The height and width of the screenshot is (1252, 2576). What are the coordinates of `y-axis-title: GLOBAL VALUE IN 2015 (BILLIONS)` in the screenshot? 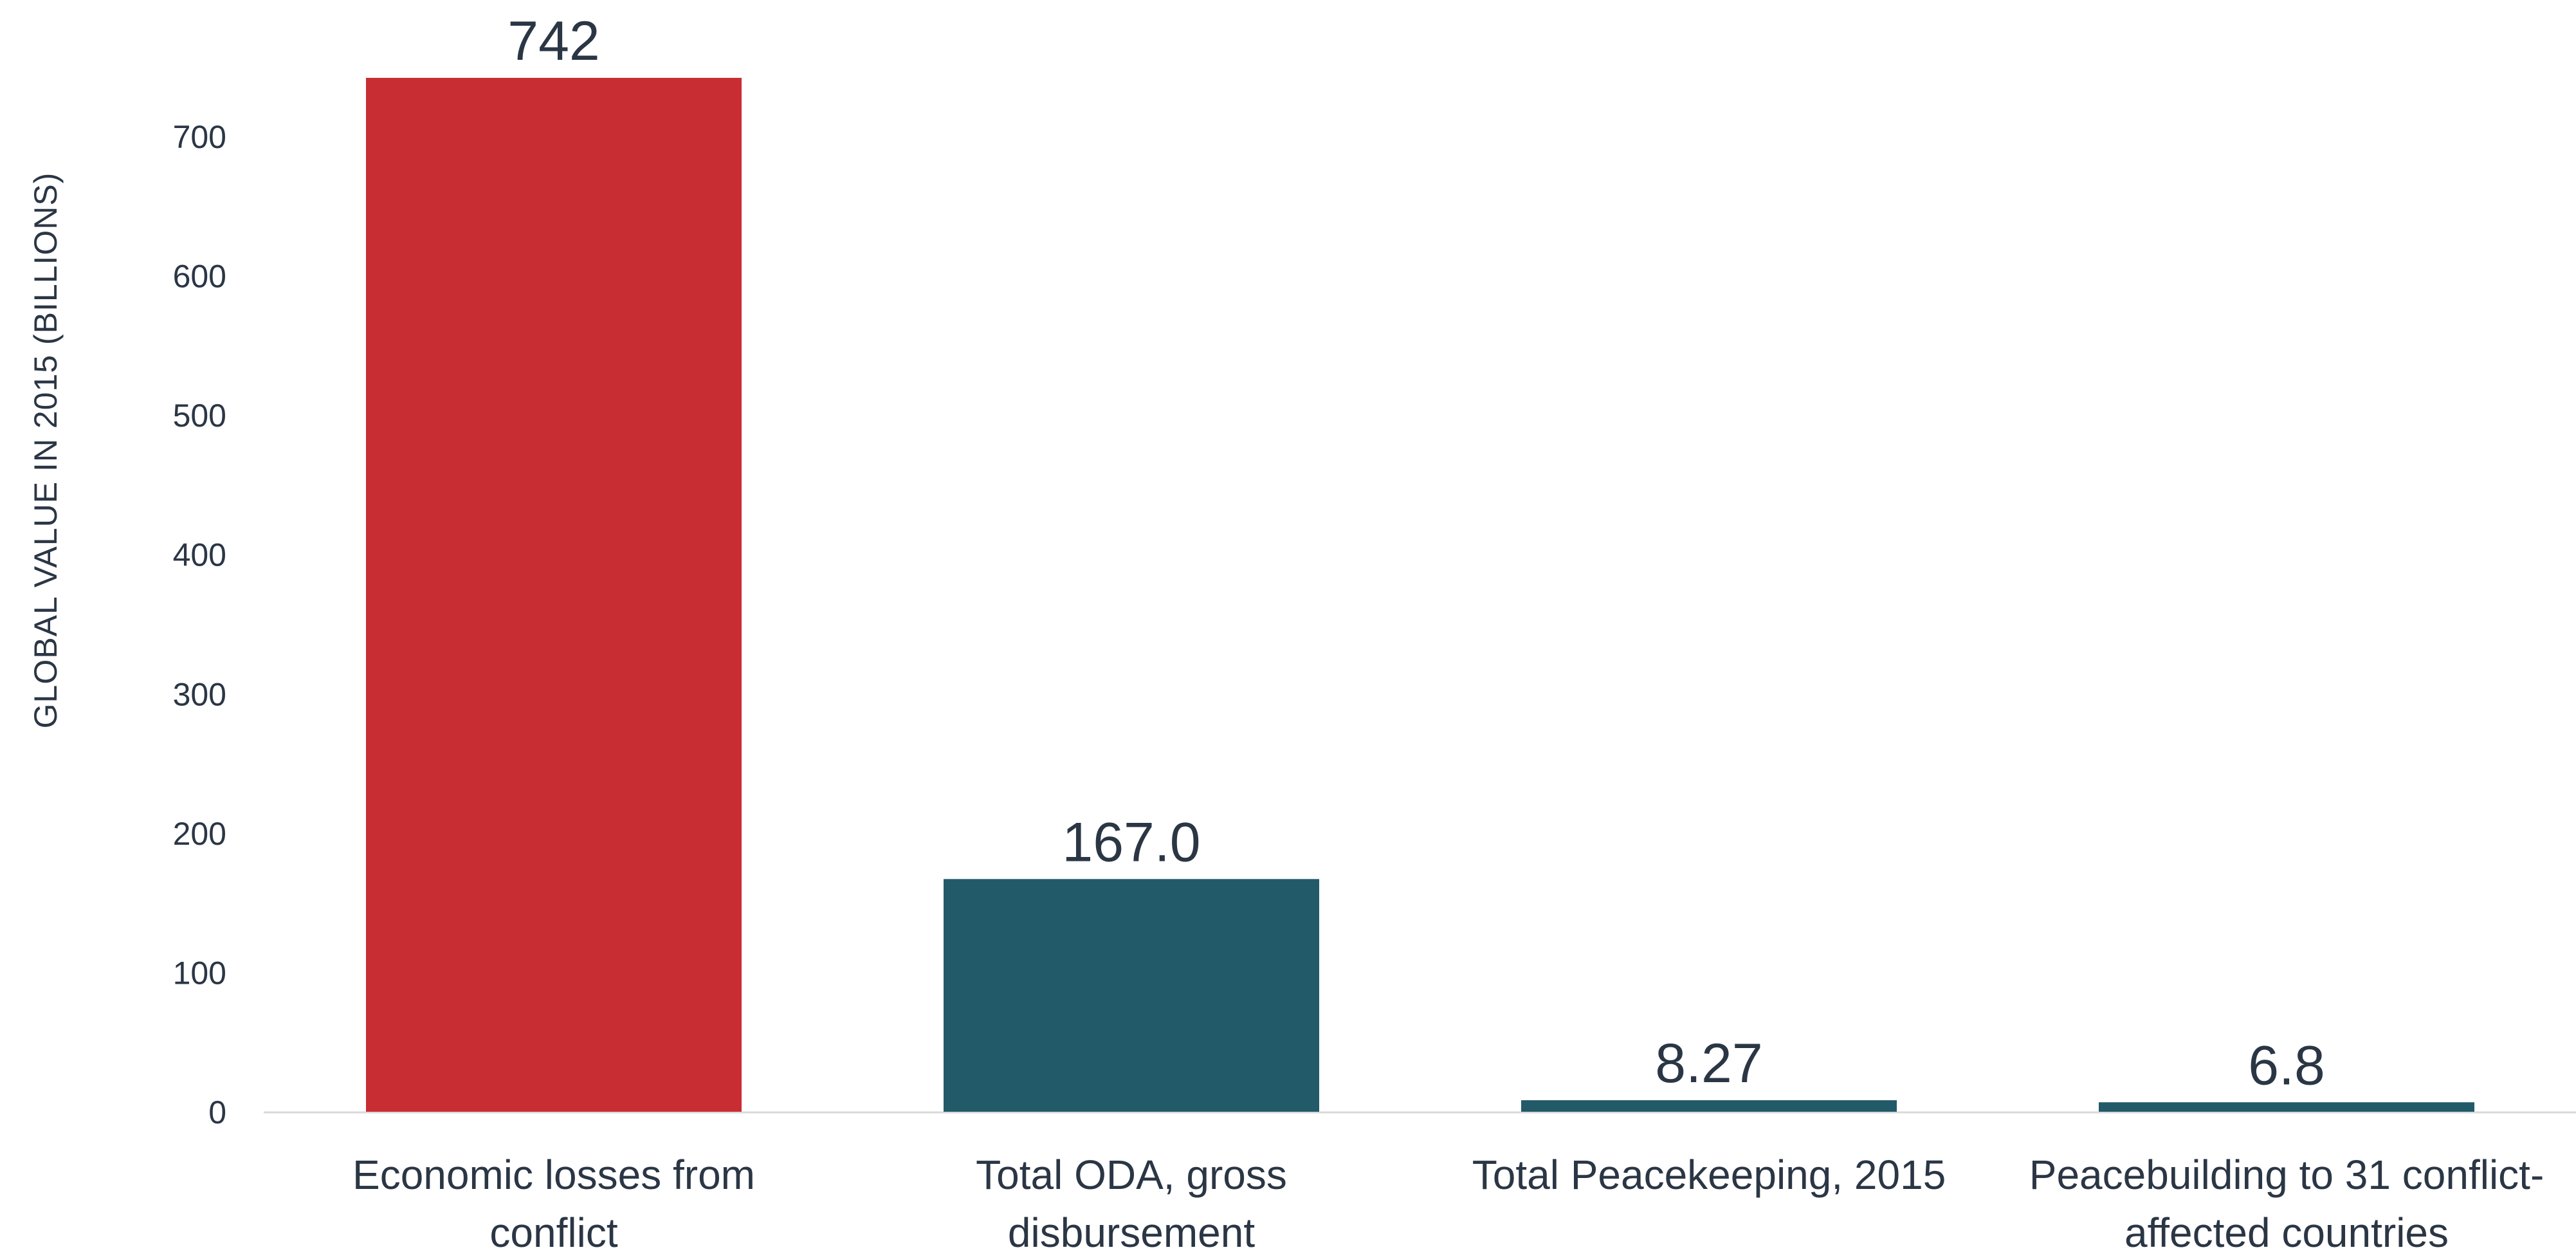 It's located at (46, 450).